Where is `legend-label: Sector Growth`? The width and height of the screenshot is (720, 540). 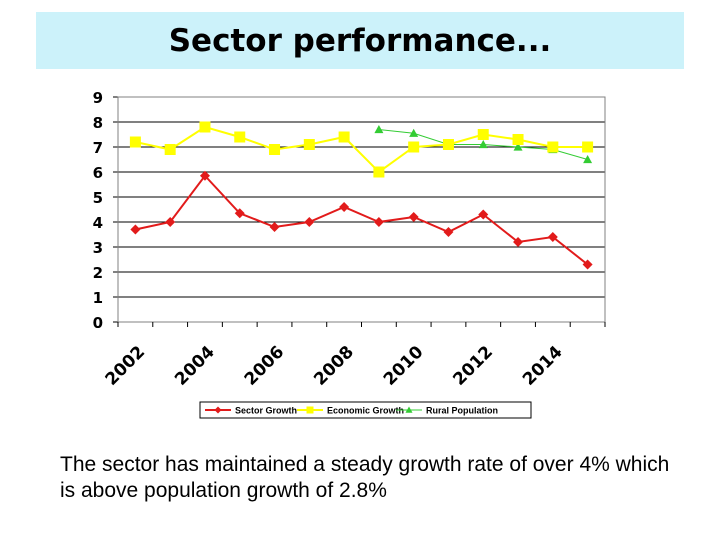
legend-label: Sector Growth is located at coordinates (266, 411).